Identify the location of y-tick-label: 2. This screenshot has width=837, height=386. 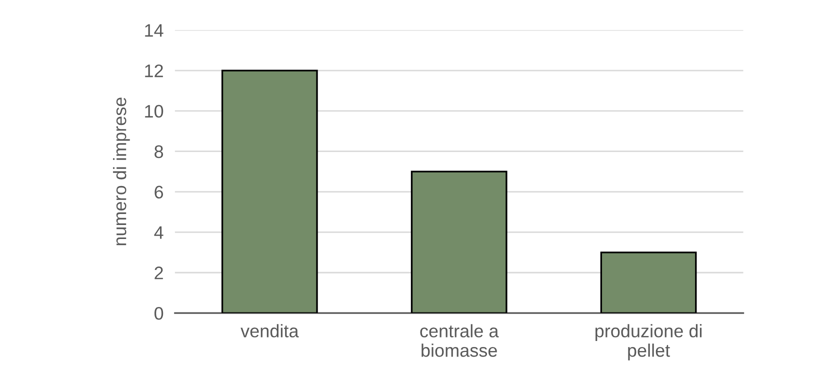
(158, 273).